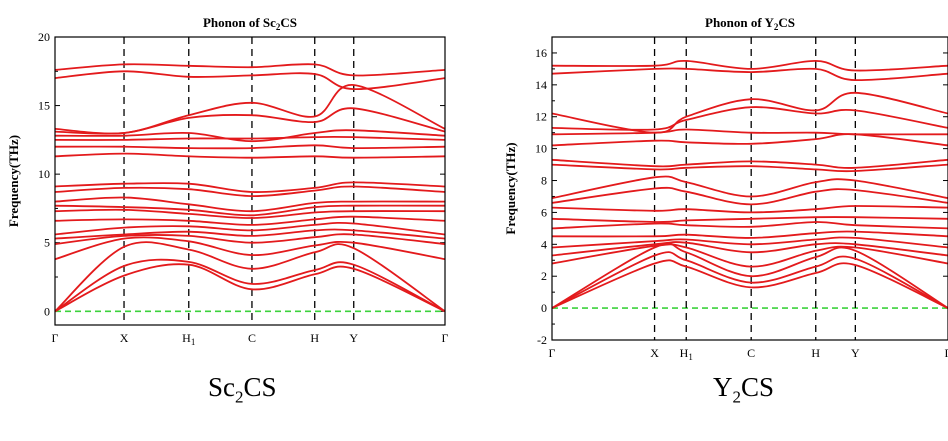 Image resolution: width=948 pixels, height=441 pixels. I want to click on y-tick-label: 14, so click(541, 85).